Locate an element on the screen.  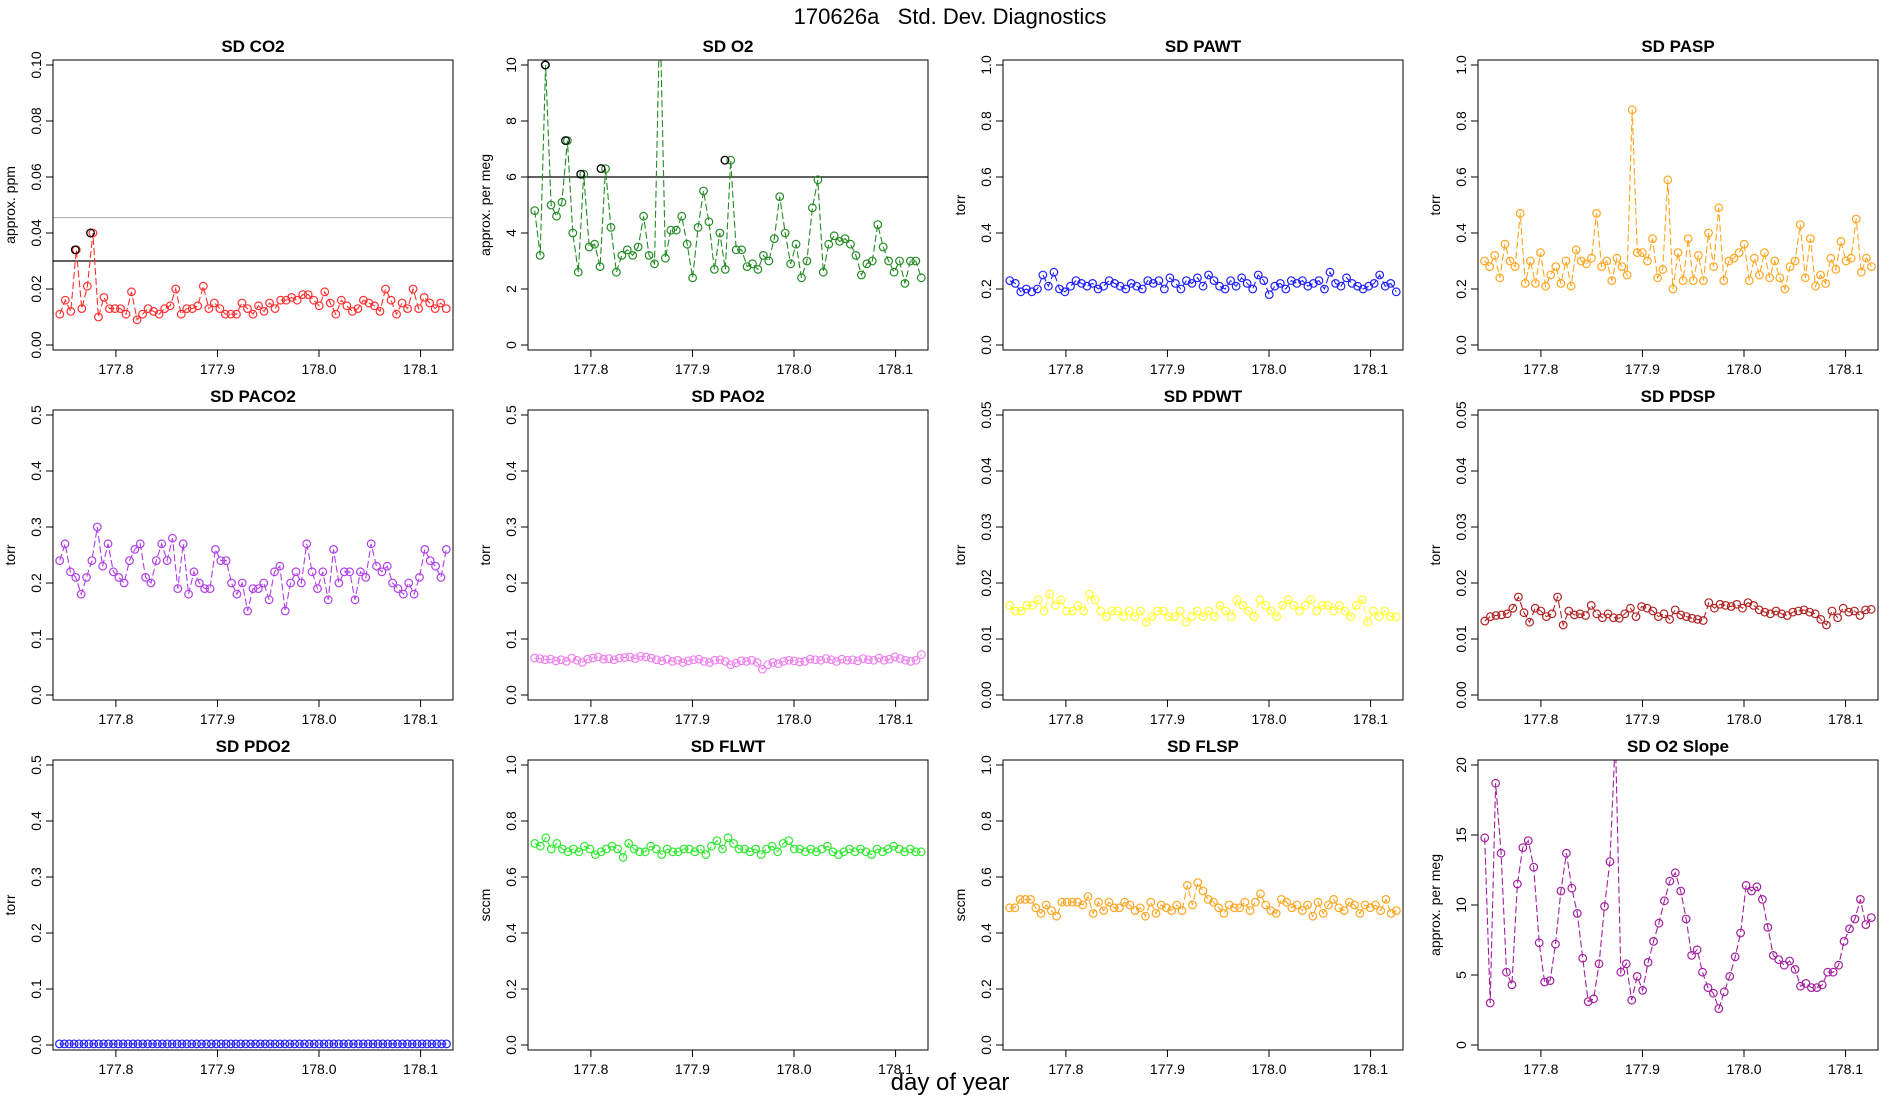
plot-area is located at coordinates (253, 569).